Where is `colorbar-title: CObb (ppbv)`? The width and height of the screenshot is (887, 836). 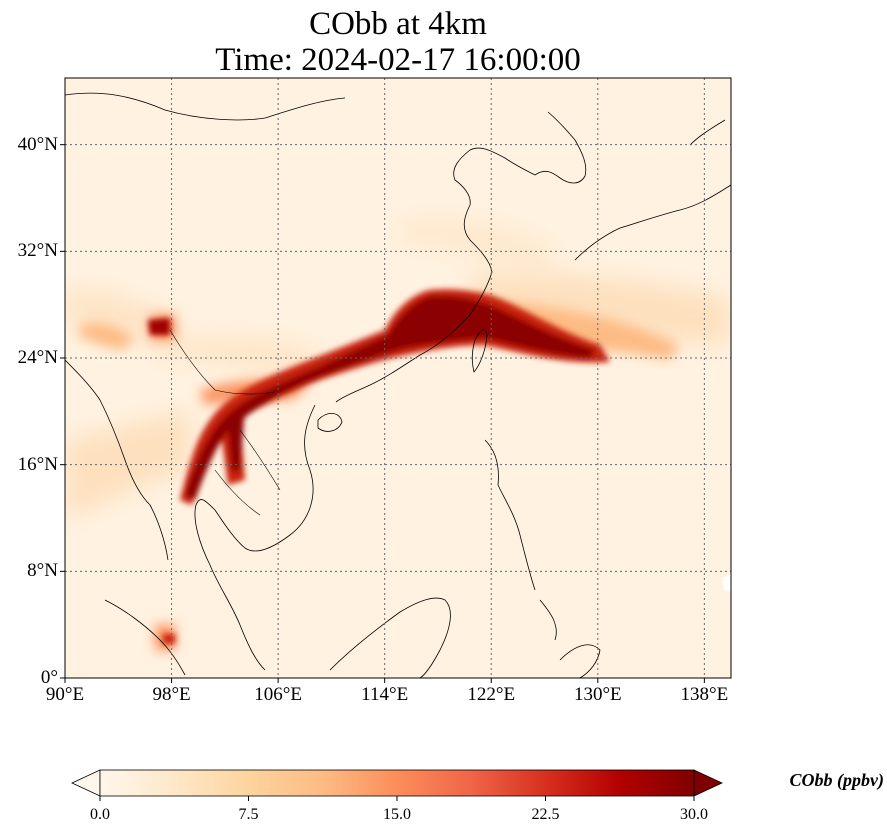 colorbar-title: CObb (ppbv) is located at coordinates (836, 780).